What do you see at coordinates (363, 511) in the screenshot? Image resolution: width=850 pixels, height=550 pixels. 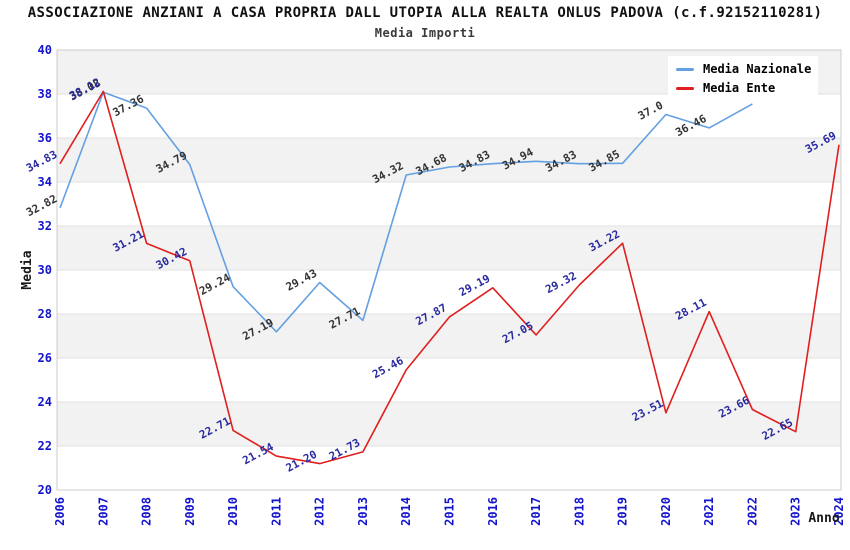 I see `x-tick-label: 2013` at bounding box center [363, 511].